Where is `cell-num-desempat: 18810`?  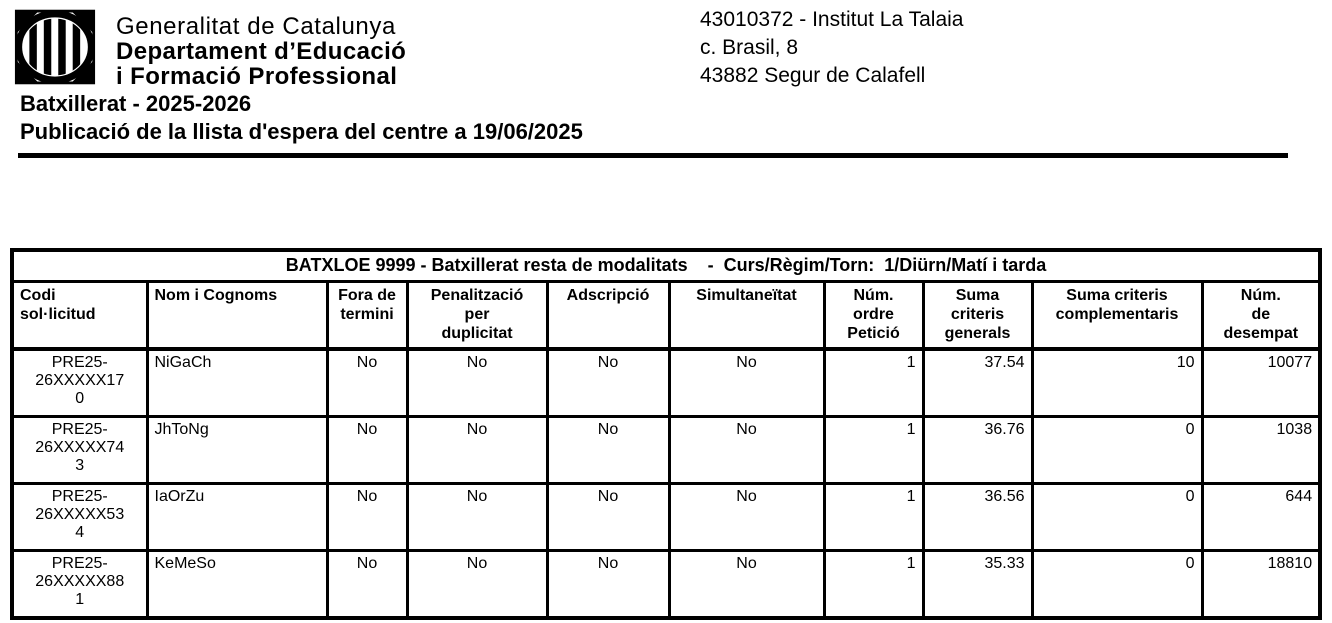
cell-num-desempat: 18810 is located at coordinates (1261, 584).